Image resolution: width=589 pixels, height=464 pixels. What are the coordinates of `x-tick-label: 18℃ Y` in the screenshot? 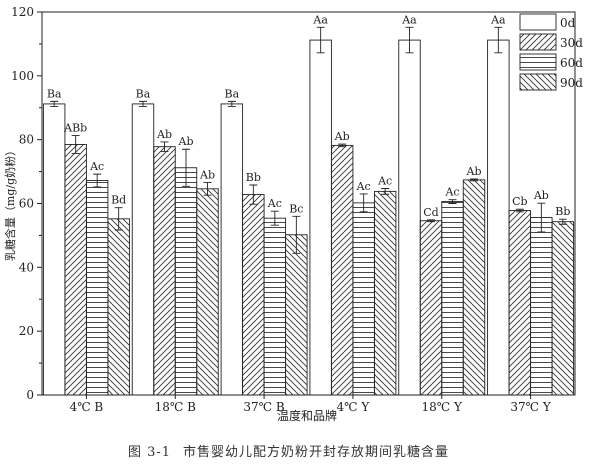 It's located at (443, 407).